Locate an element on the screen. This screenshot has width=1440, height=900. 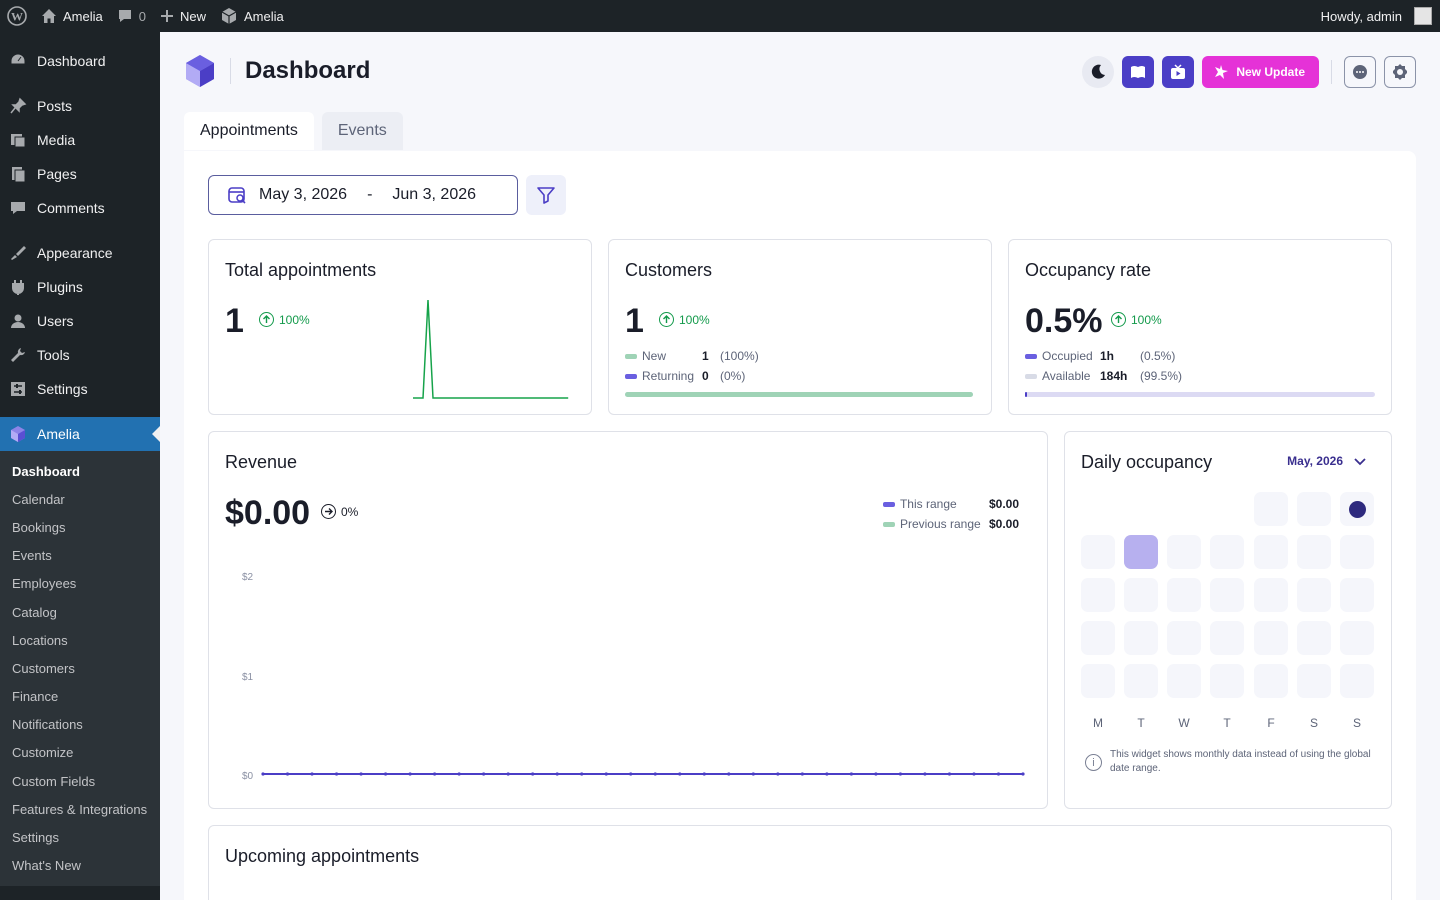
submenu-customize: Customize is located at coordinates (43, 753).